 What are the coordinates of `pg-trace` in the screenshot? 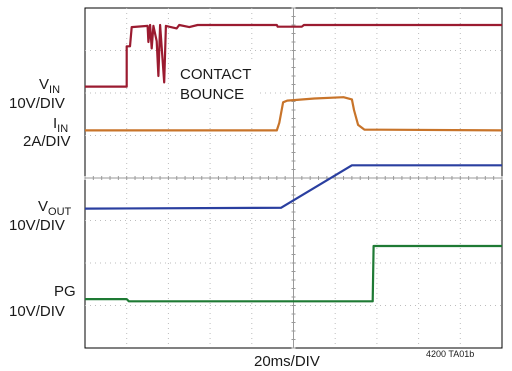 It's located at (293, 273).